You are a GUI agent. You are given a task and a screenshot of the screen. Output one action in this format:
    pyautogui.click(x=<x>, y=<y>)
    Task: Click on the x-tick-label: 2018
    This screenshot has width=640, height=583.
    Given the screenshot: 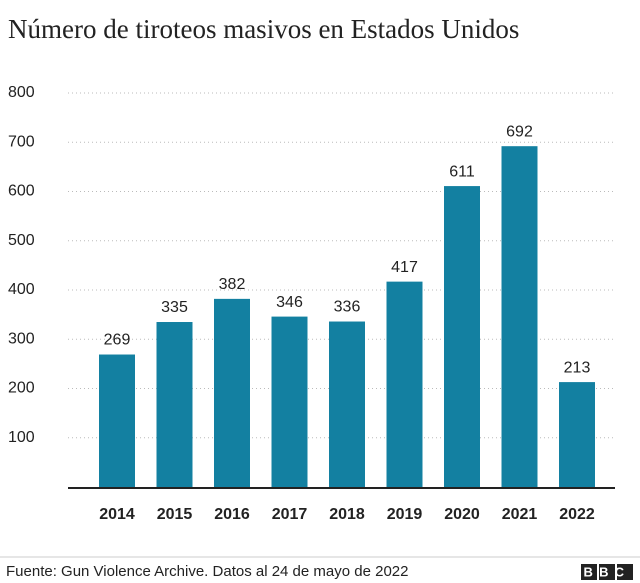 What is the action you would take?
    pyautogui.click(x=347, y=514)
    